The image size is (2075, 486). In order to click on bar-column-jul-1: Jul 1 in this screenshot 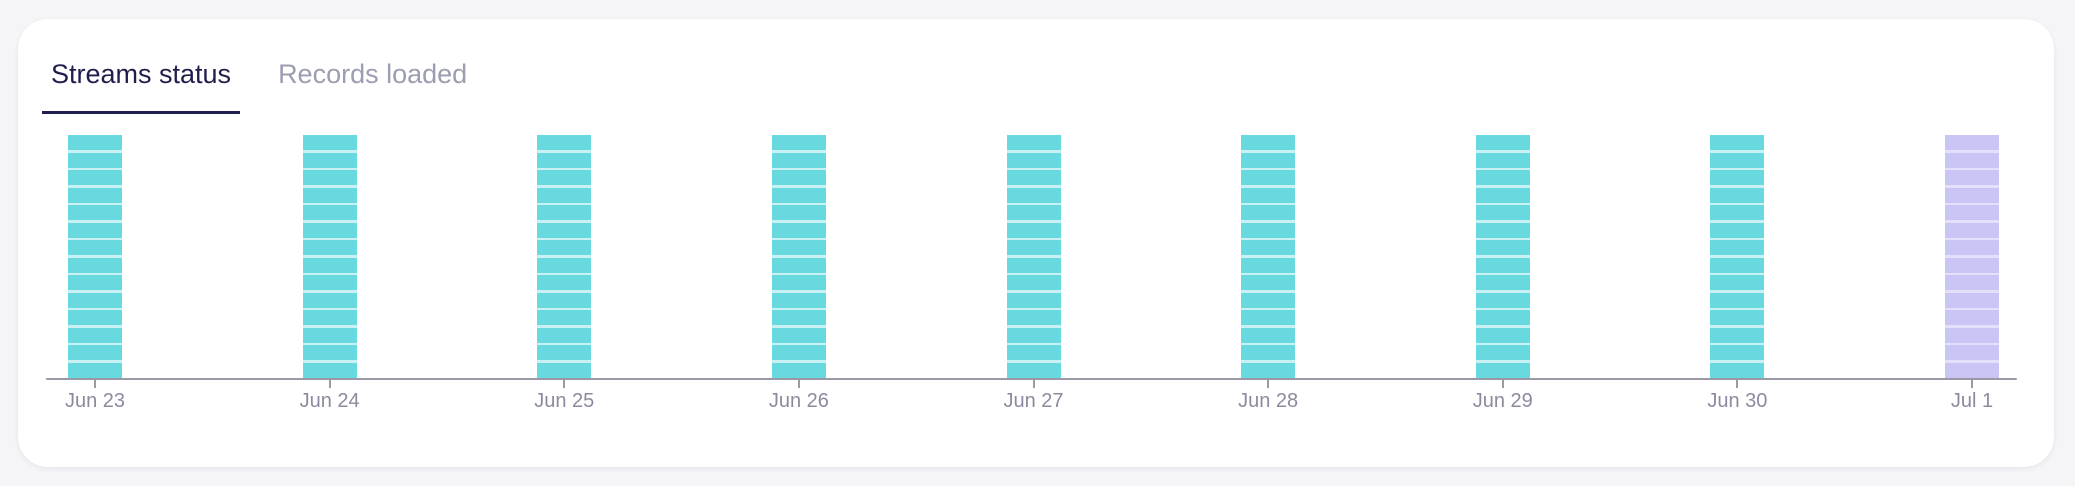, I will do `click(1972, 273)`.